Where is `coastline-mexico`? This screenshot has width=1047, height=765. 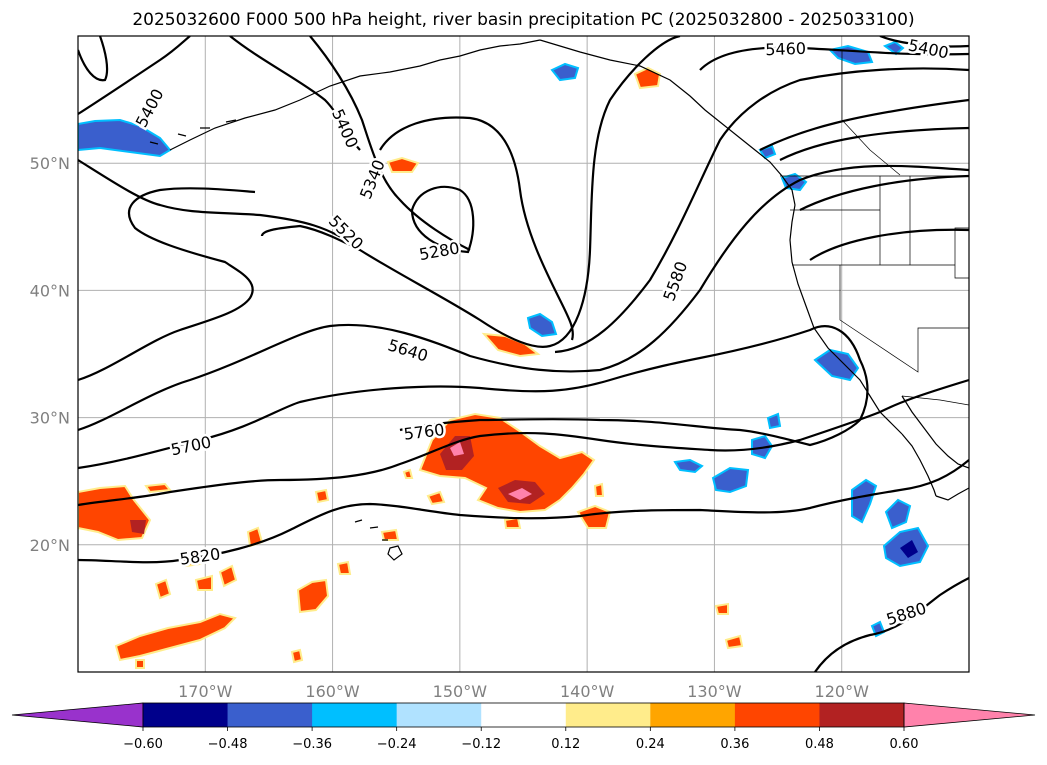 coastline-mexico is located at coordinates (952, 494).